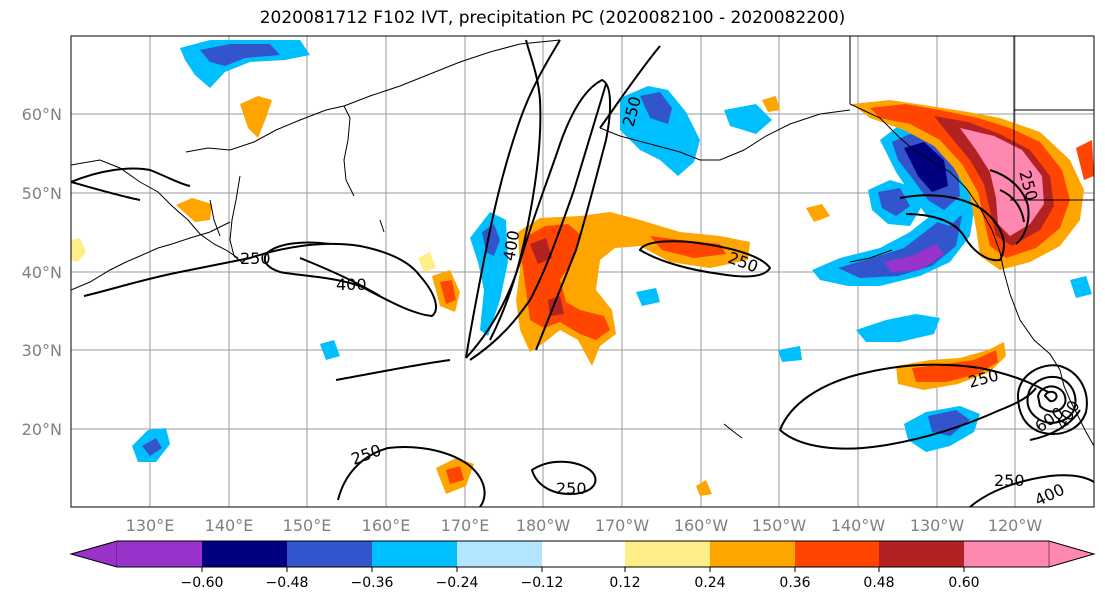 This screenshot has height=601, width=1105. Describe the element at coordinates (622, 525) in the screenshot. I see `longitude-label: 170°W` at that location.